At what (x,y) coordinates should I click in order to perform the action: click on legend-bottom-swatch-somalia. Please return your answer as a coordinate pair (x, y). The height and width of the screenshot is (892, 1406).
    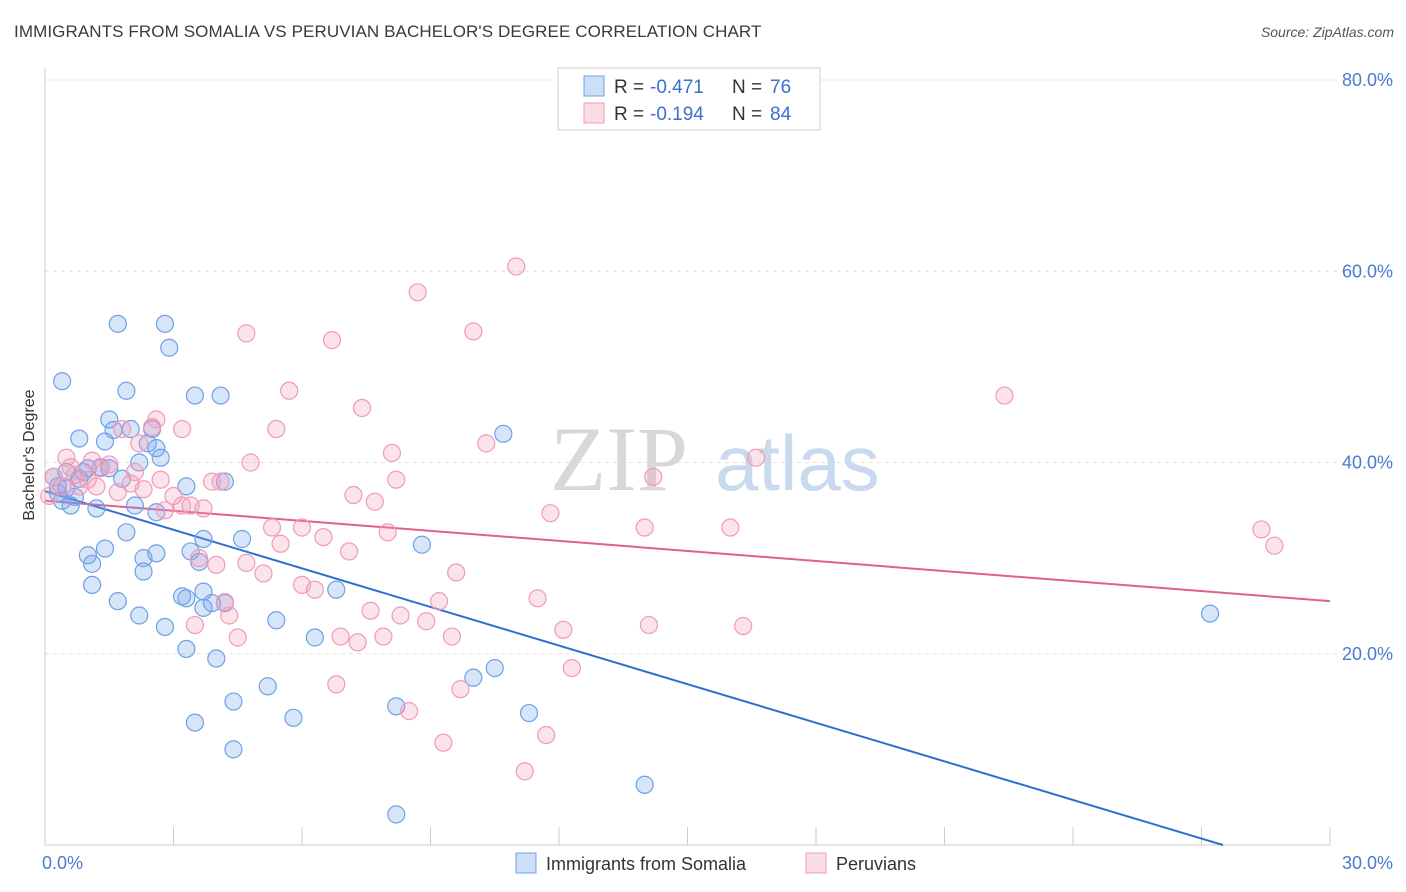
    Looking at the image, I should click on (526, 863).